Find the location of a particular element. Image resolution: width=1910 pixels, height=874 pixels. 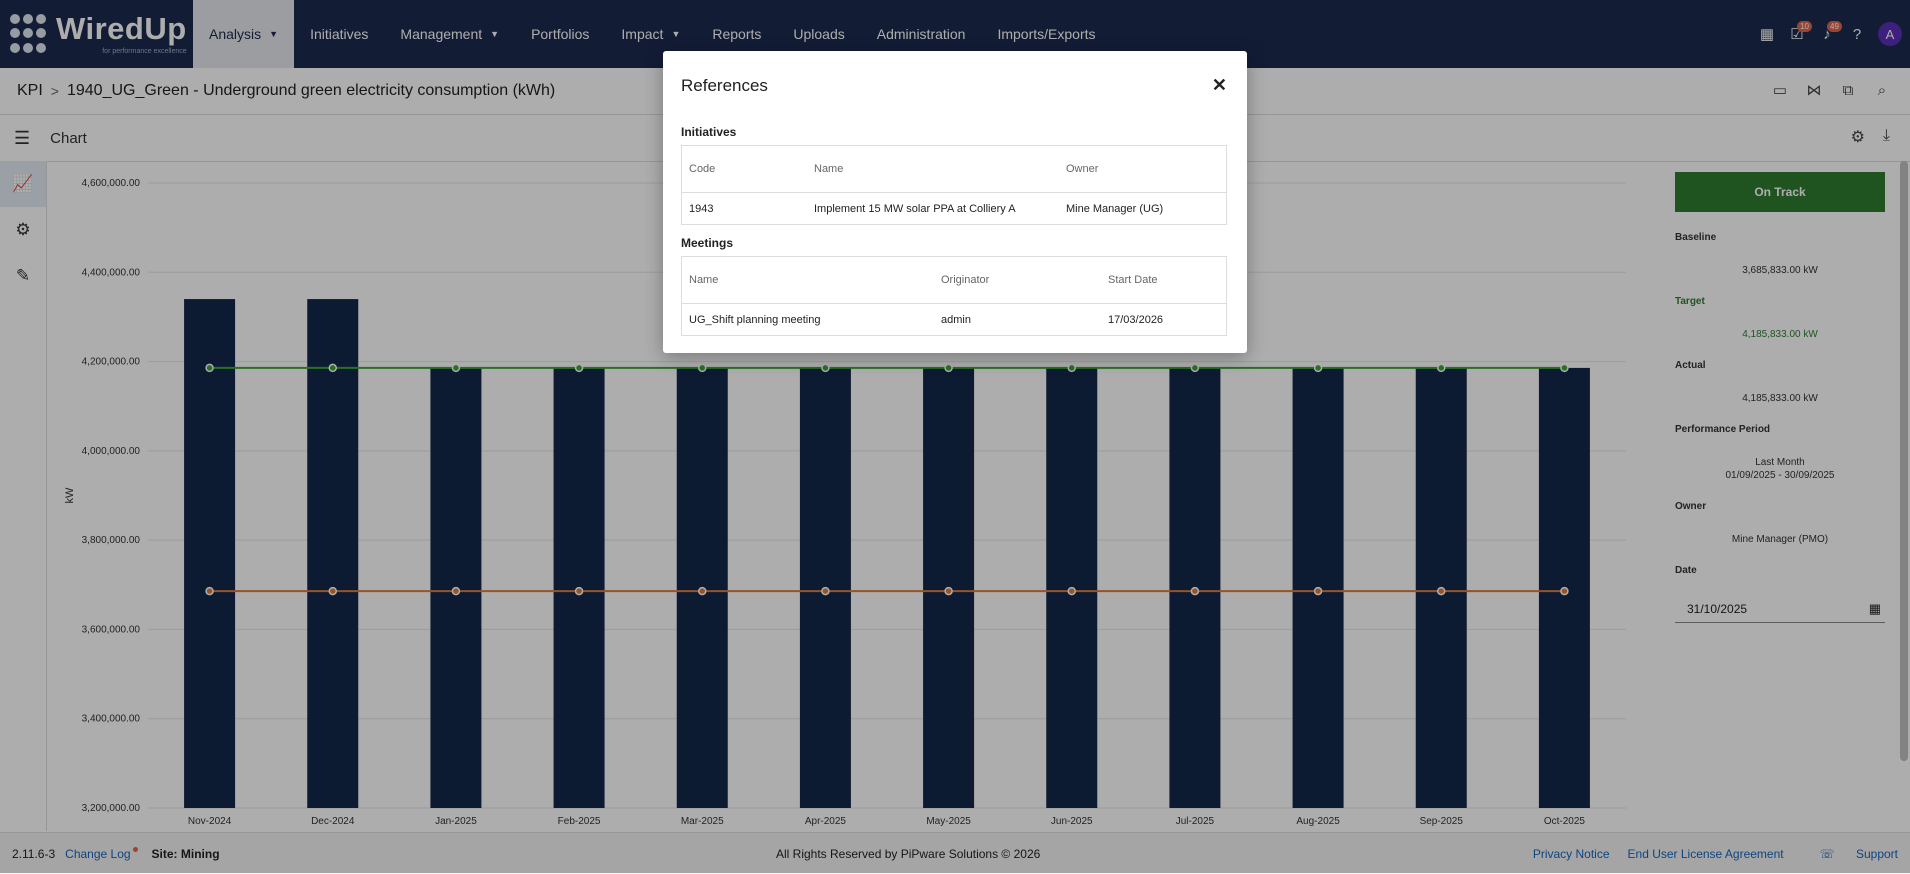

support-label: Support is located at coordinates (1876, 853).